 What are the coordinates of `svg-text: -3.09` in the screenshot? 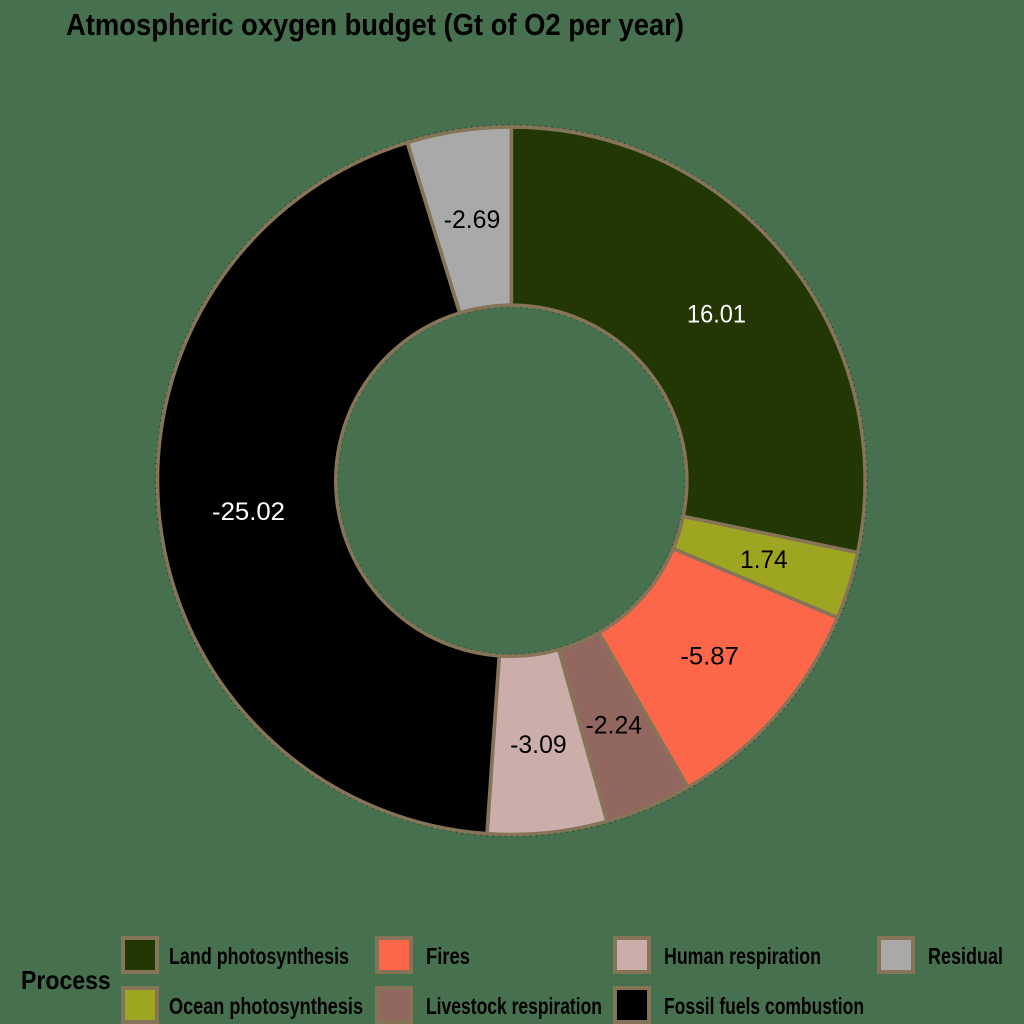 It's located at (538, 745).